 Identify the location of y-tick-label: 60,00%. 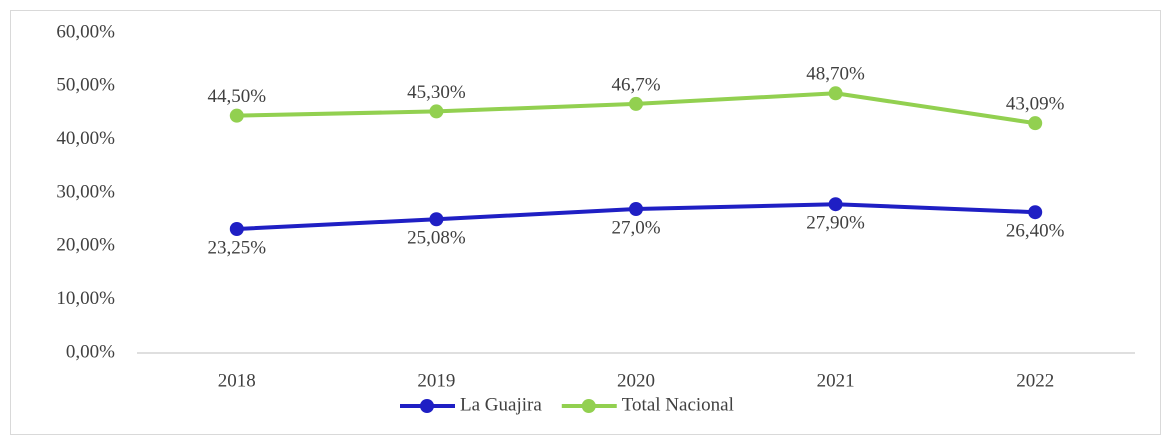
(85, 31).